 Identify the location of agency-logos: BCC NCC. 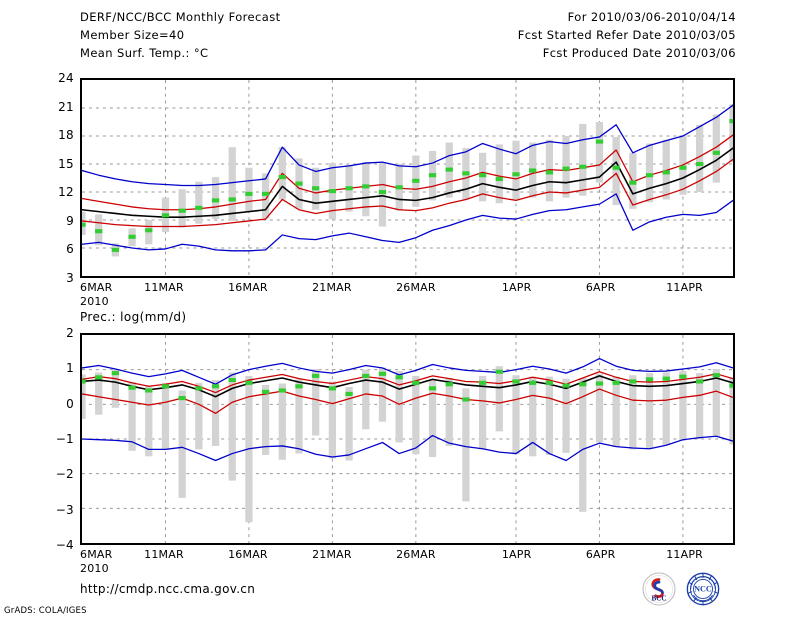
(695, 589).